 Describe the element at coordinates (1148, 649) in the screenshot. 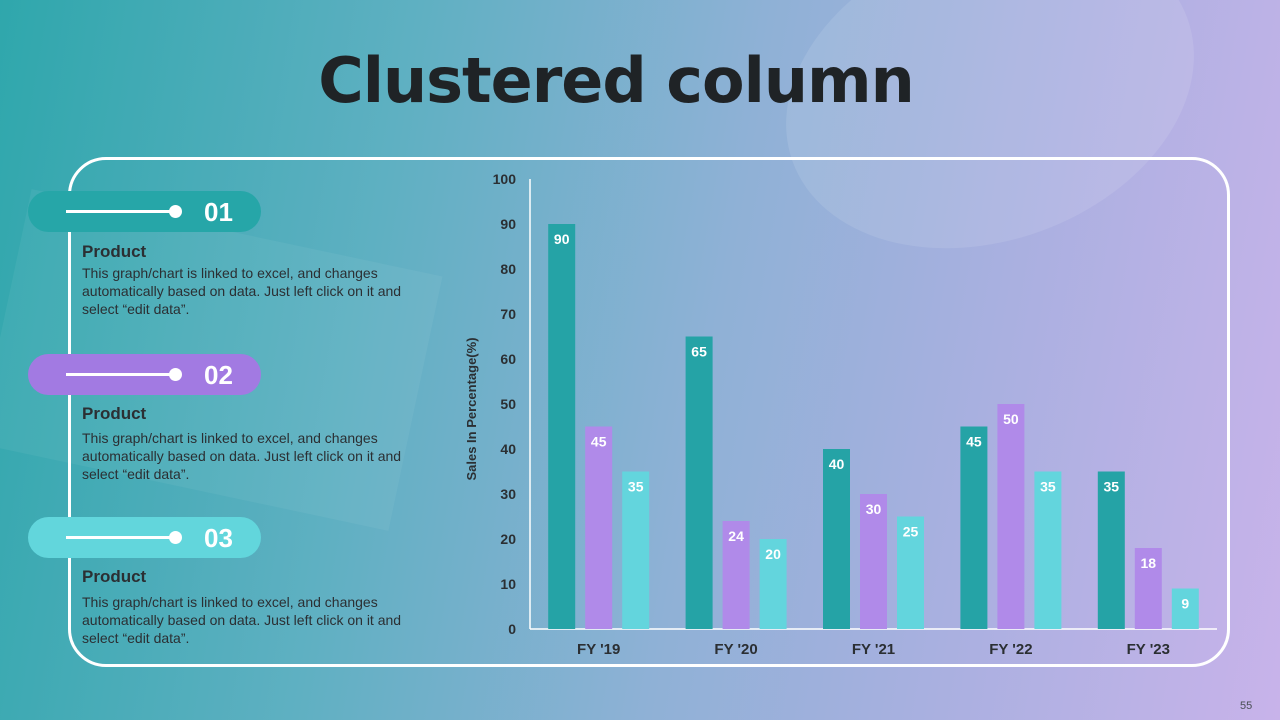

I see `x-tick-label: FY '23` at that location.